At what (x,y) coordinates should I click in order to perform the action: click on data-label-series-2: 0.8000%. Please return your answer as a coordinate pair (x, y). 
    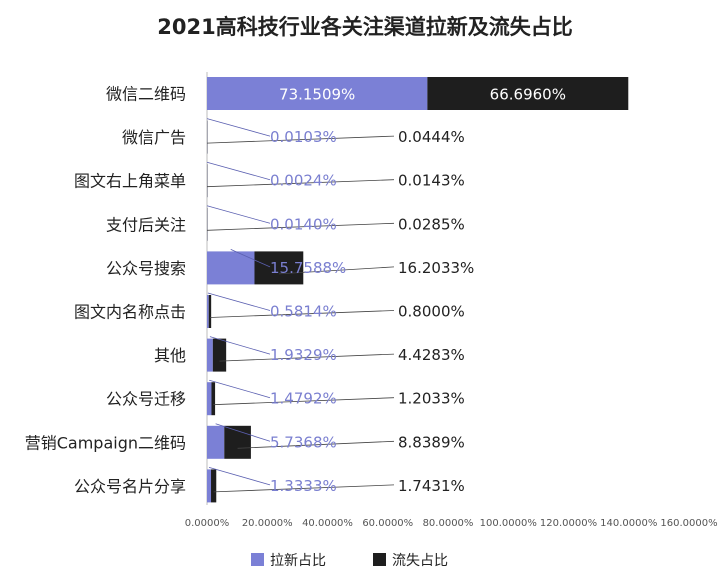
    Looking at the image, I should click on (431, 312).